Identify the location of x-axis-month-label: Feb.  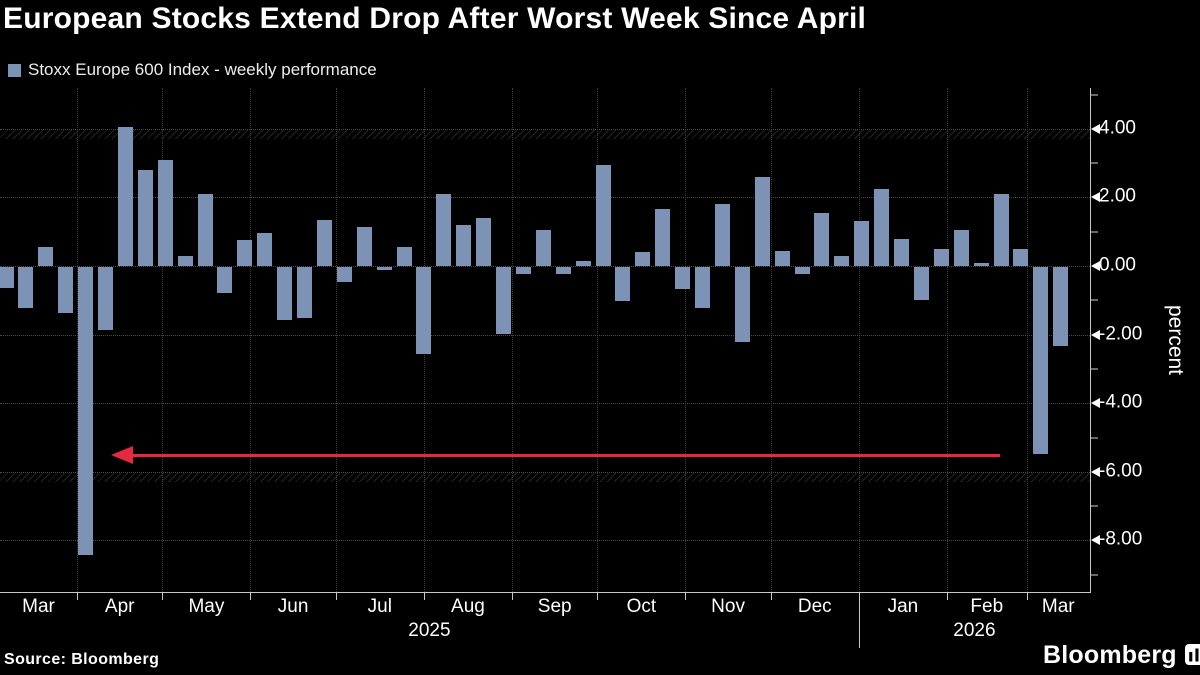
(987, 606).